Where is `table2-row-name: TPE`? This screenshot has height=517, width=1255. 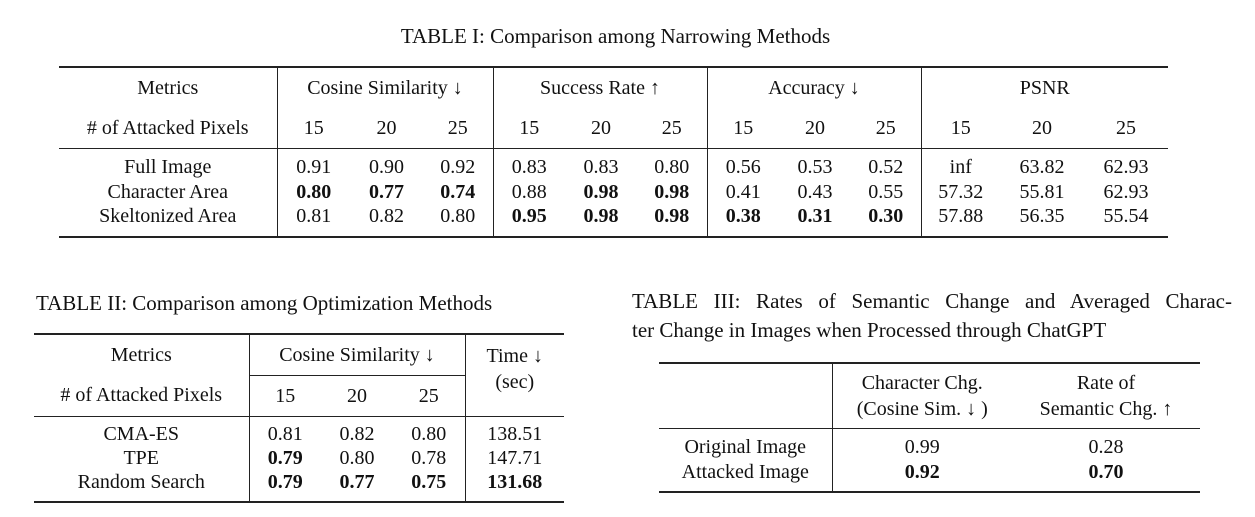 table2-row-name: TPE is located at coordinates (142, 458).